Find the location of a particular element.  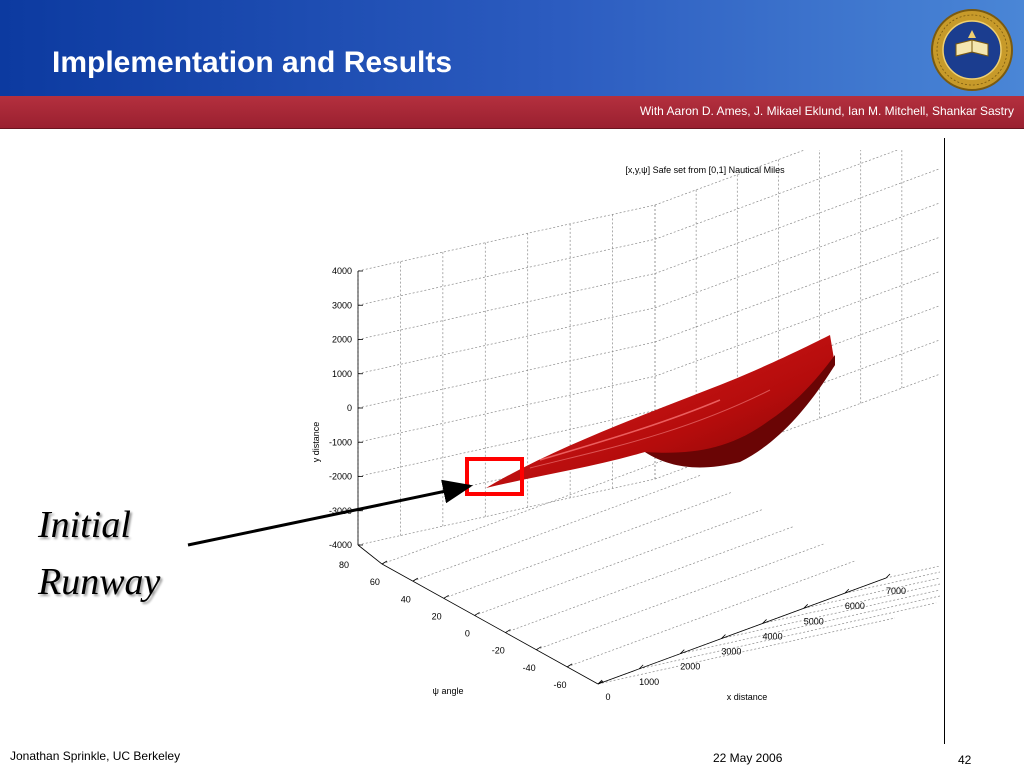

psi-tick-label: 20 is located at coordinates (437, 616).